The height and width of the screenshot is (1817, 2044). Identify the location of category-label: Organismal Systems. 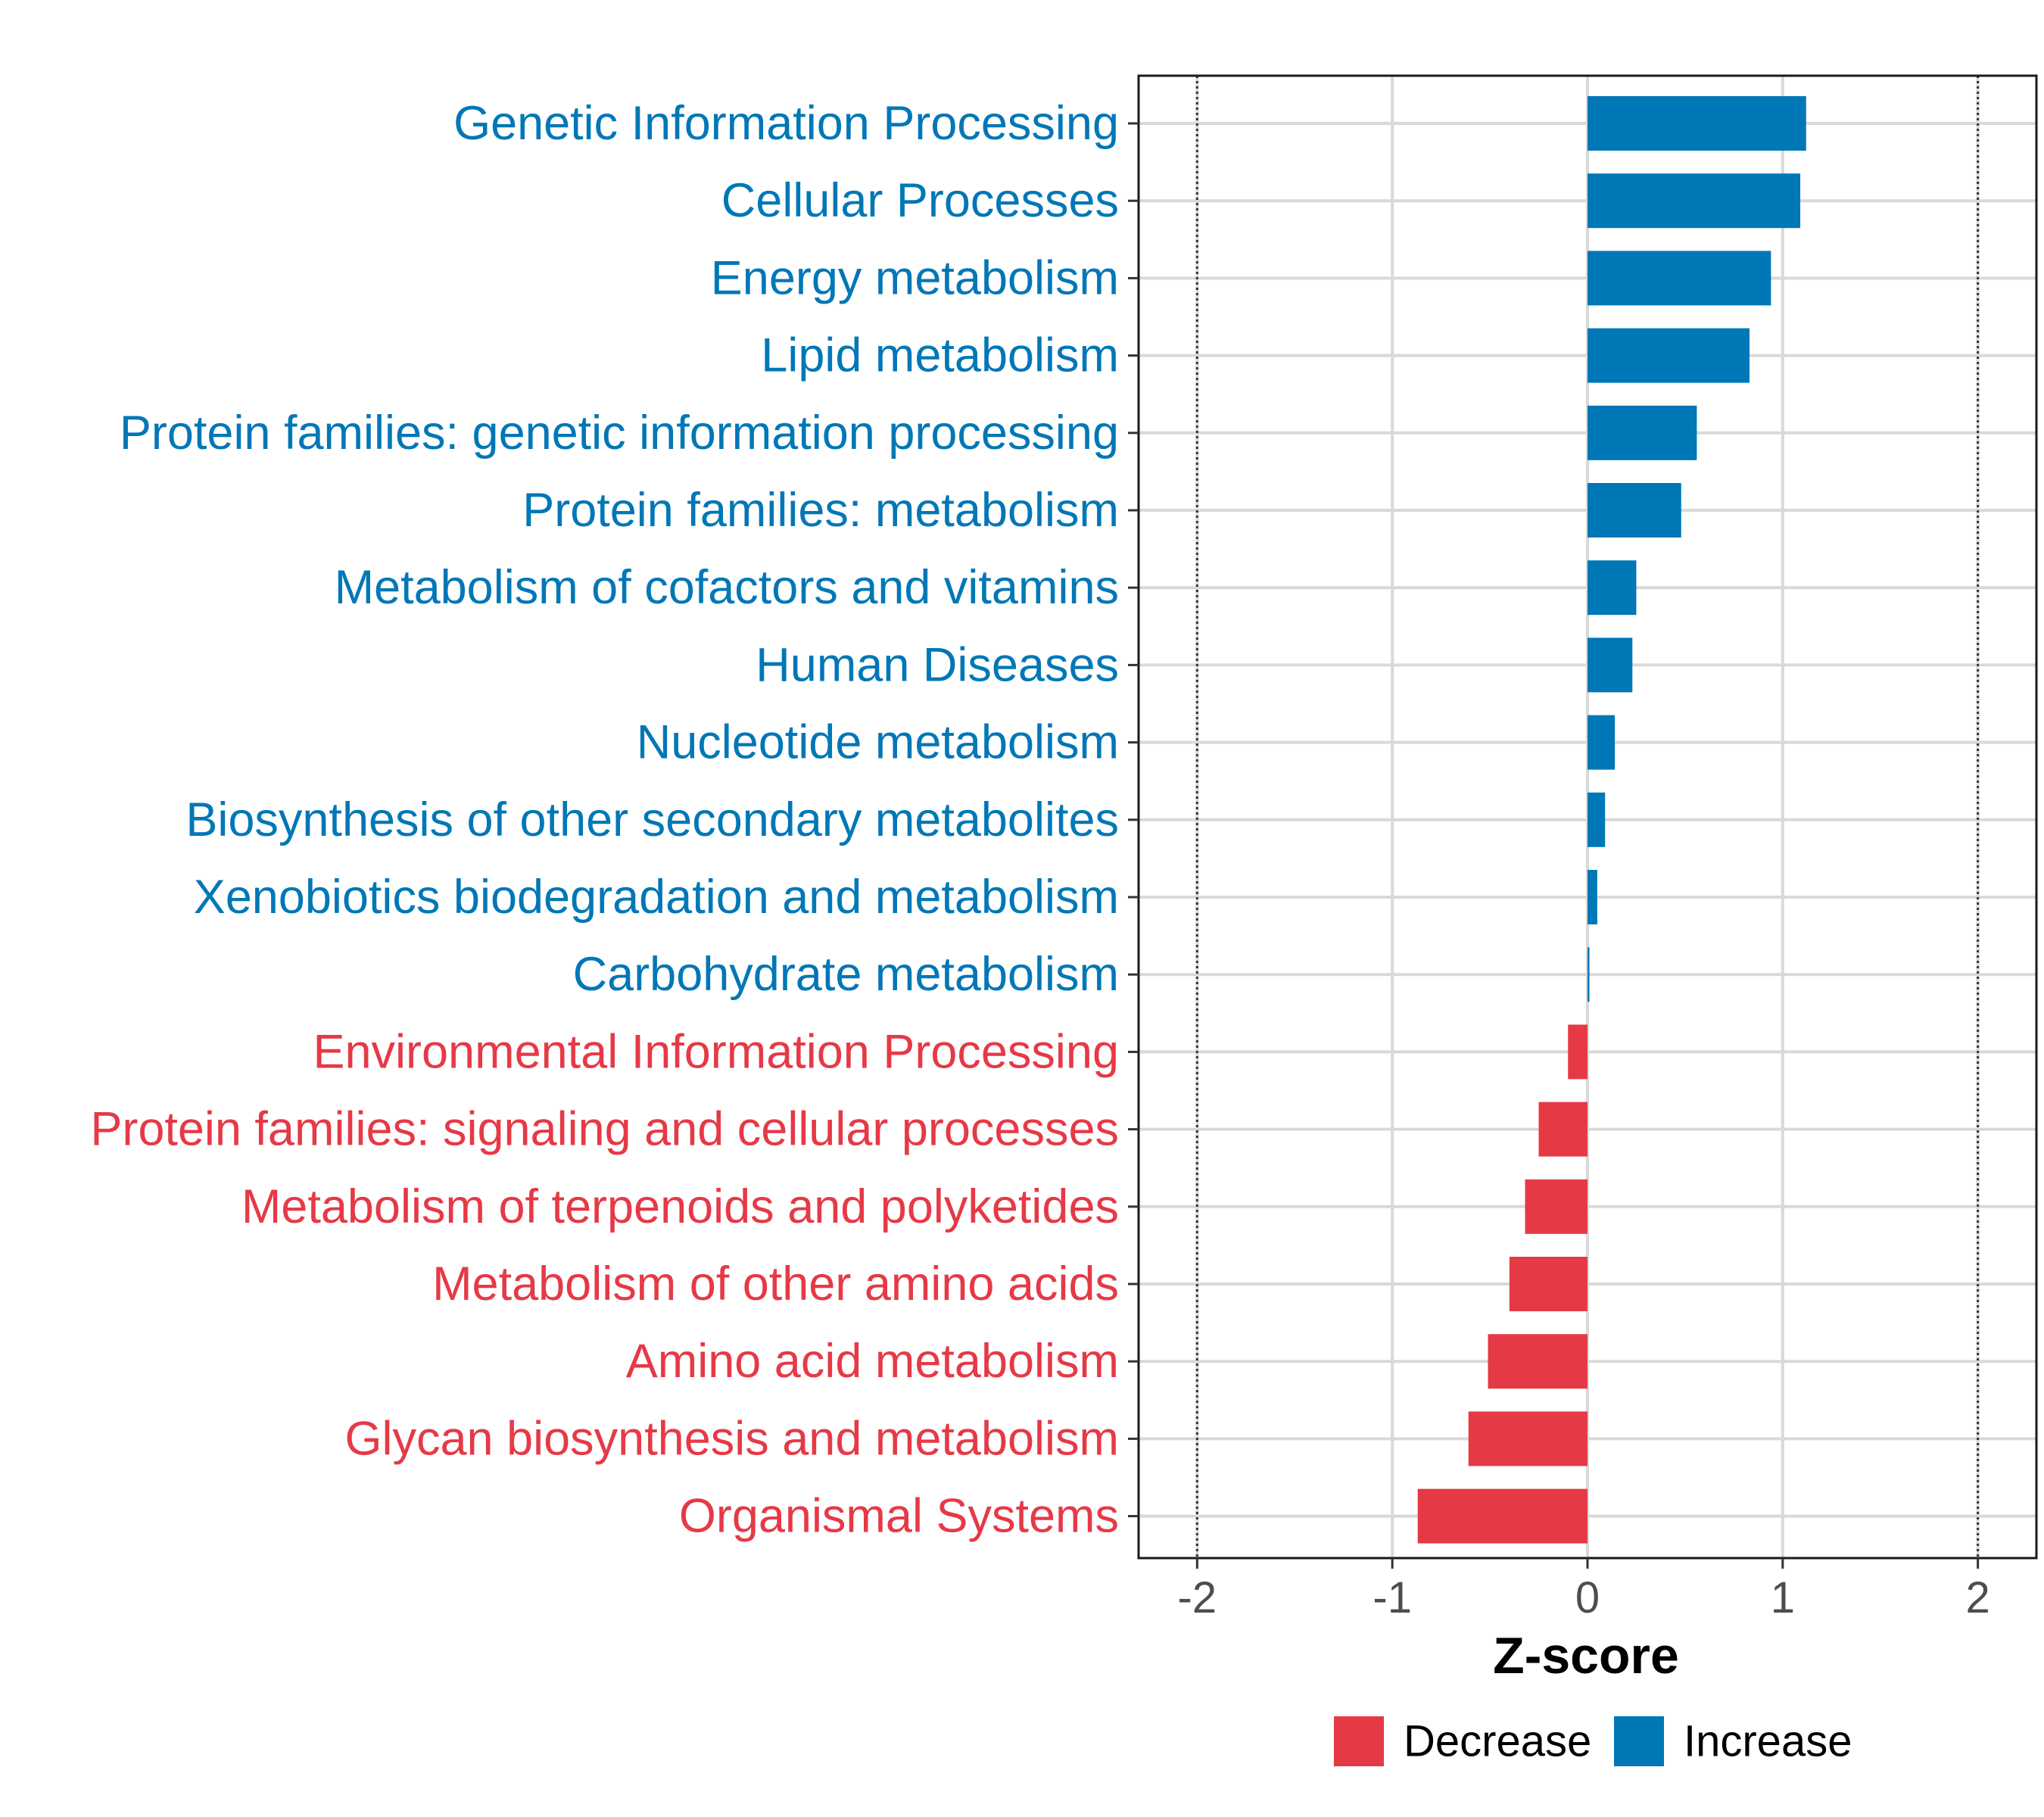
(899, 1516).